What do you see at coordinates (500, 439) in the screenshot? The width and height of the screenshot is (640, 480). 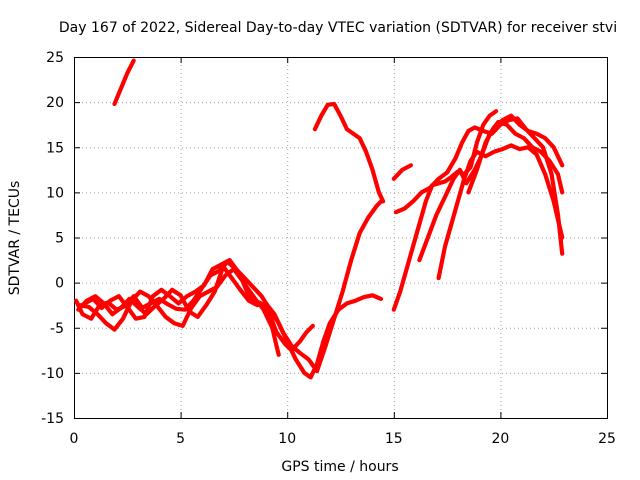 I see `x-tick-label: 20` at bounding box center [500, 439].